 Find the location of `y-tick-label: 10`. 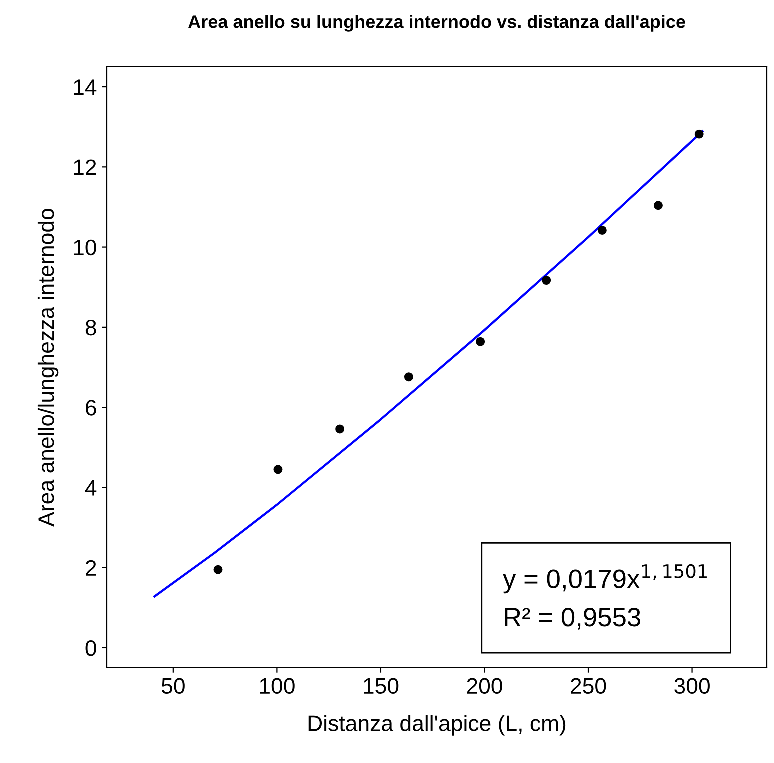

y-tick-label: 10 is located at coordinates (85, 248).